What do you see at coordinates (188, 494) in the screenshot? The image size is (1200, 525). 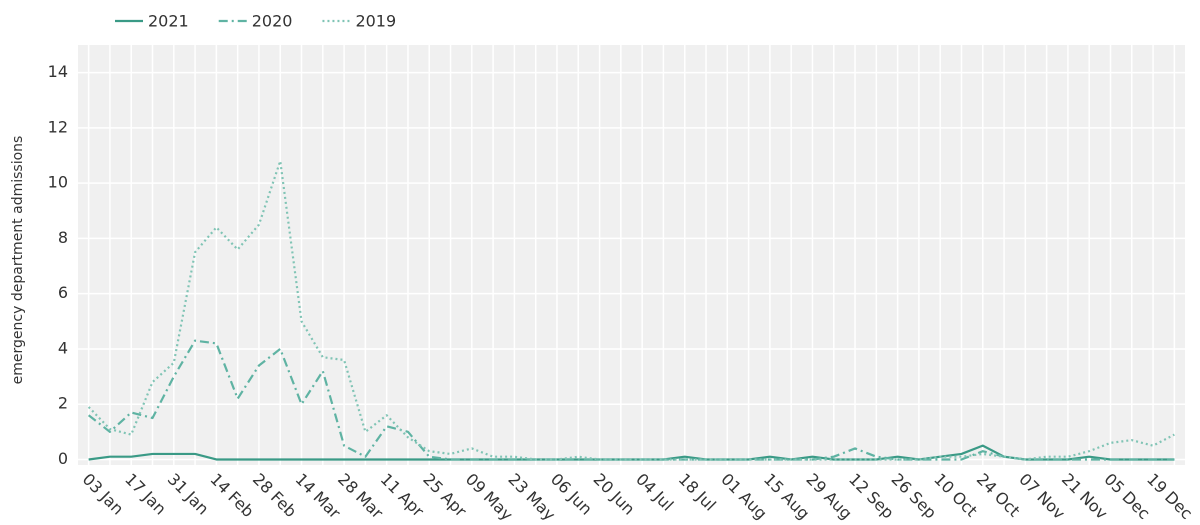 I see `x-tick-label: 31 Jan` at bounding box center [188, 494].